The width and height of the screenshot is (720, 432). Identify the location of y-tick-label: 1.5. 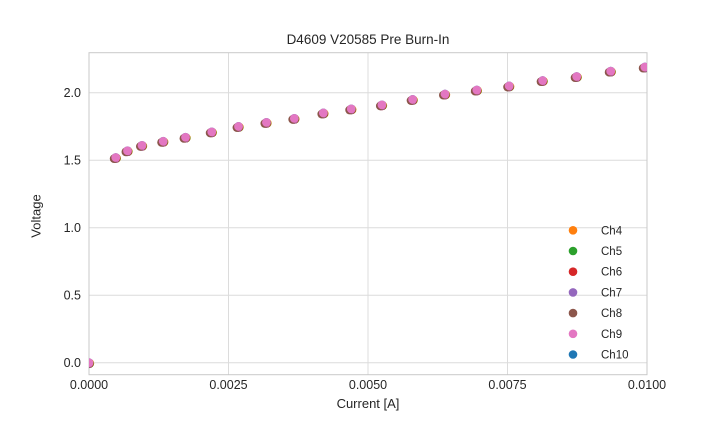
(72, 161).